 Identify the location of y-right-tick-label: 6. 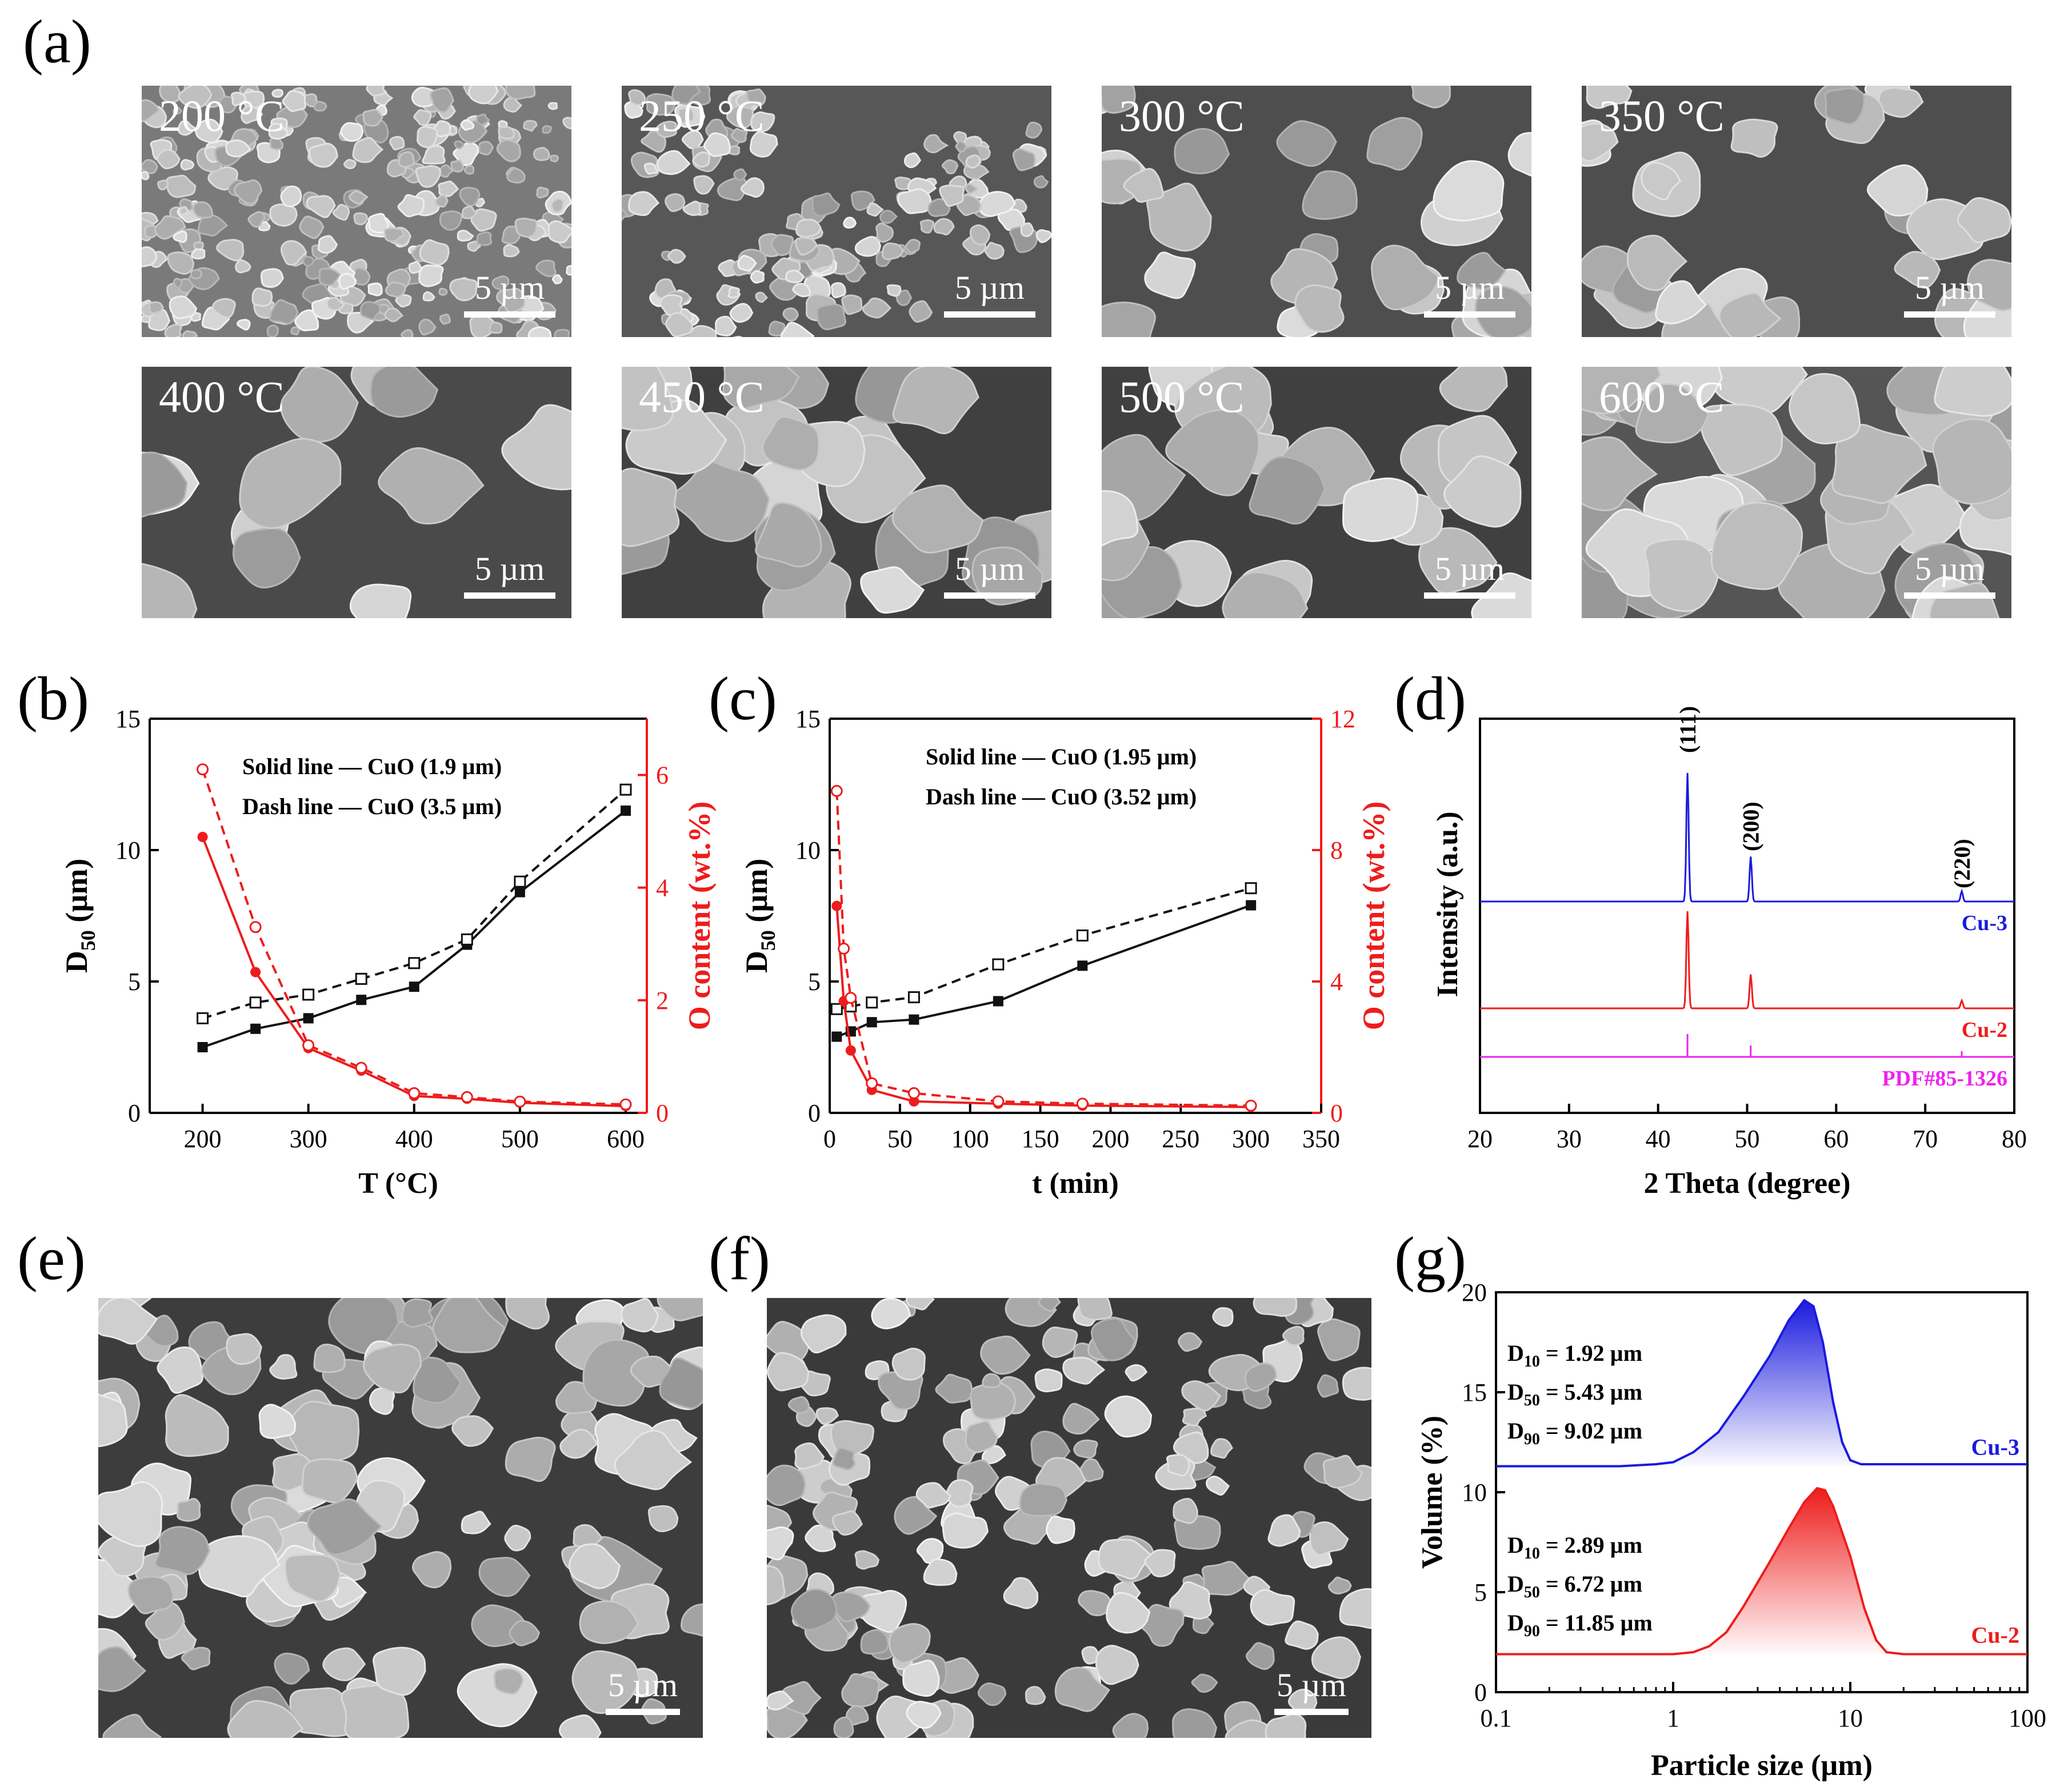
(662, 776).